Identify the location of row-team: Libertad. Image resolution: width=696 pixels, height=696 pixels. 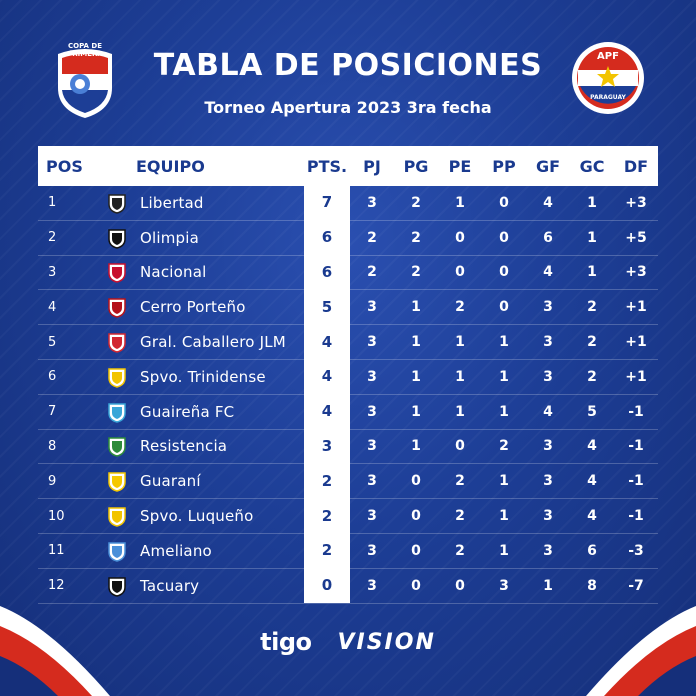
(199, 203).